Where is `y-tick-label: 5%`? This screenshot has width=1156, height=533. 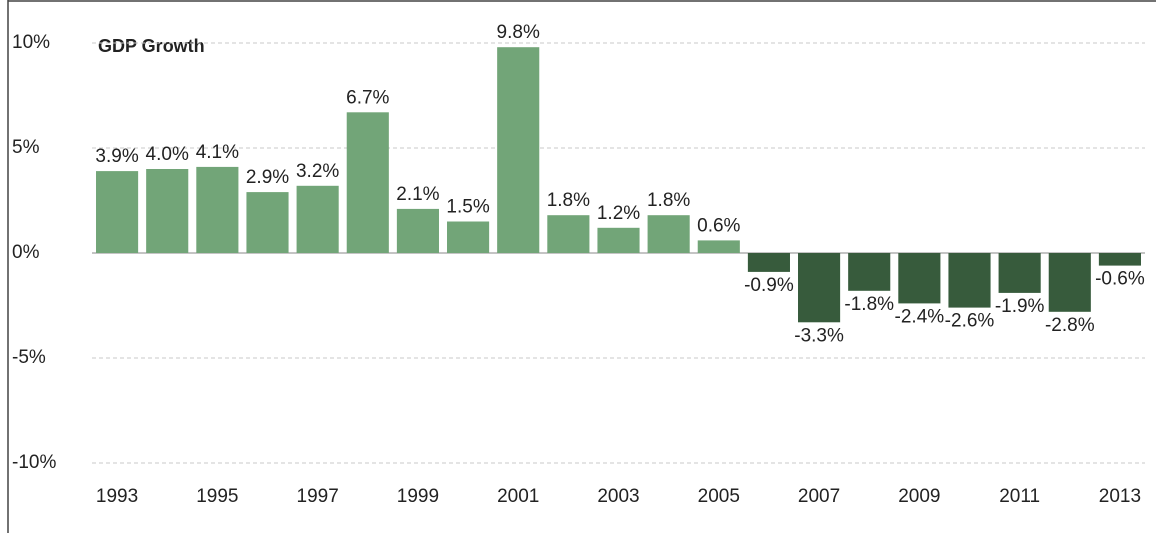
y-tick-label: 5% is located at coordinates (26, 147).